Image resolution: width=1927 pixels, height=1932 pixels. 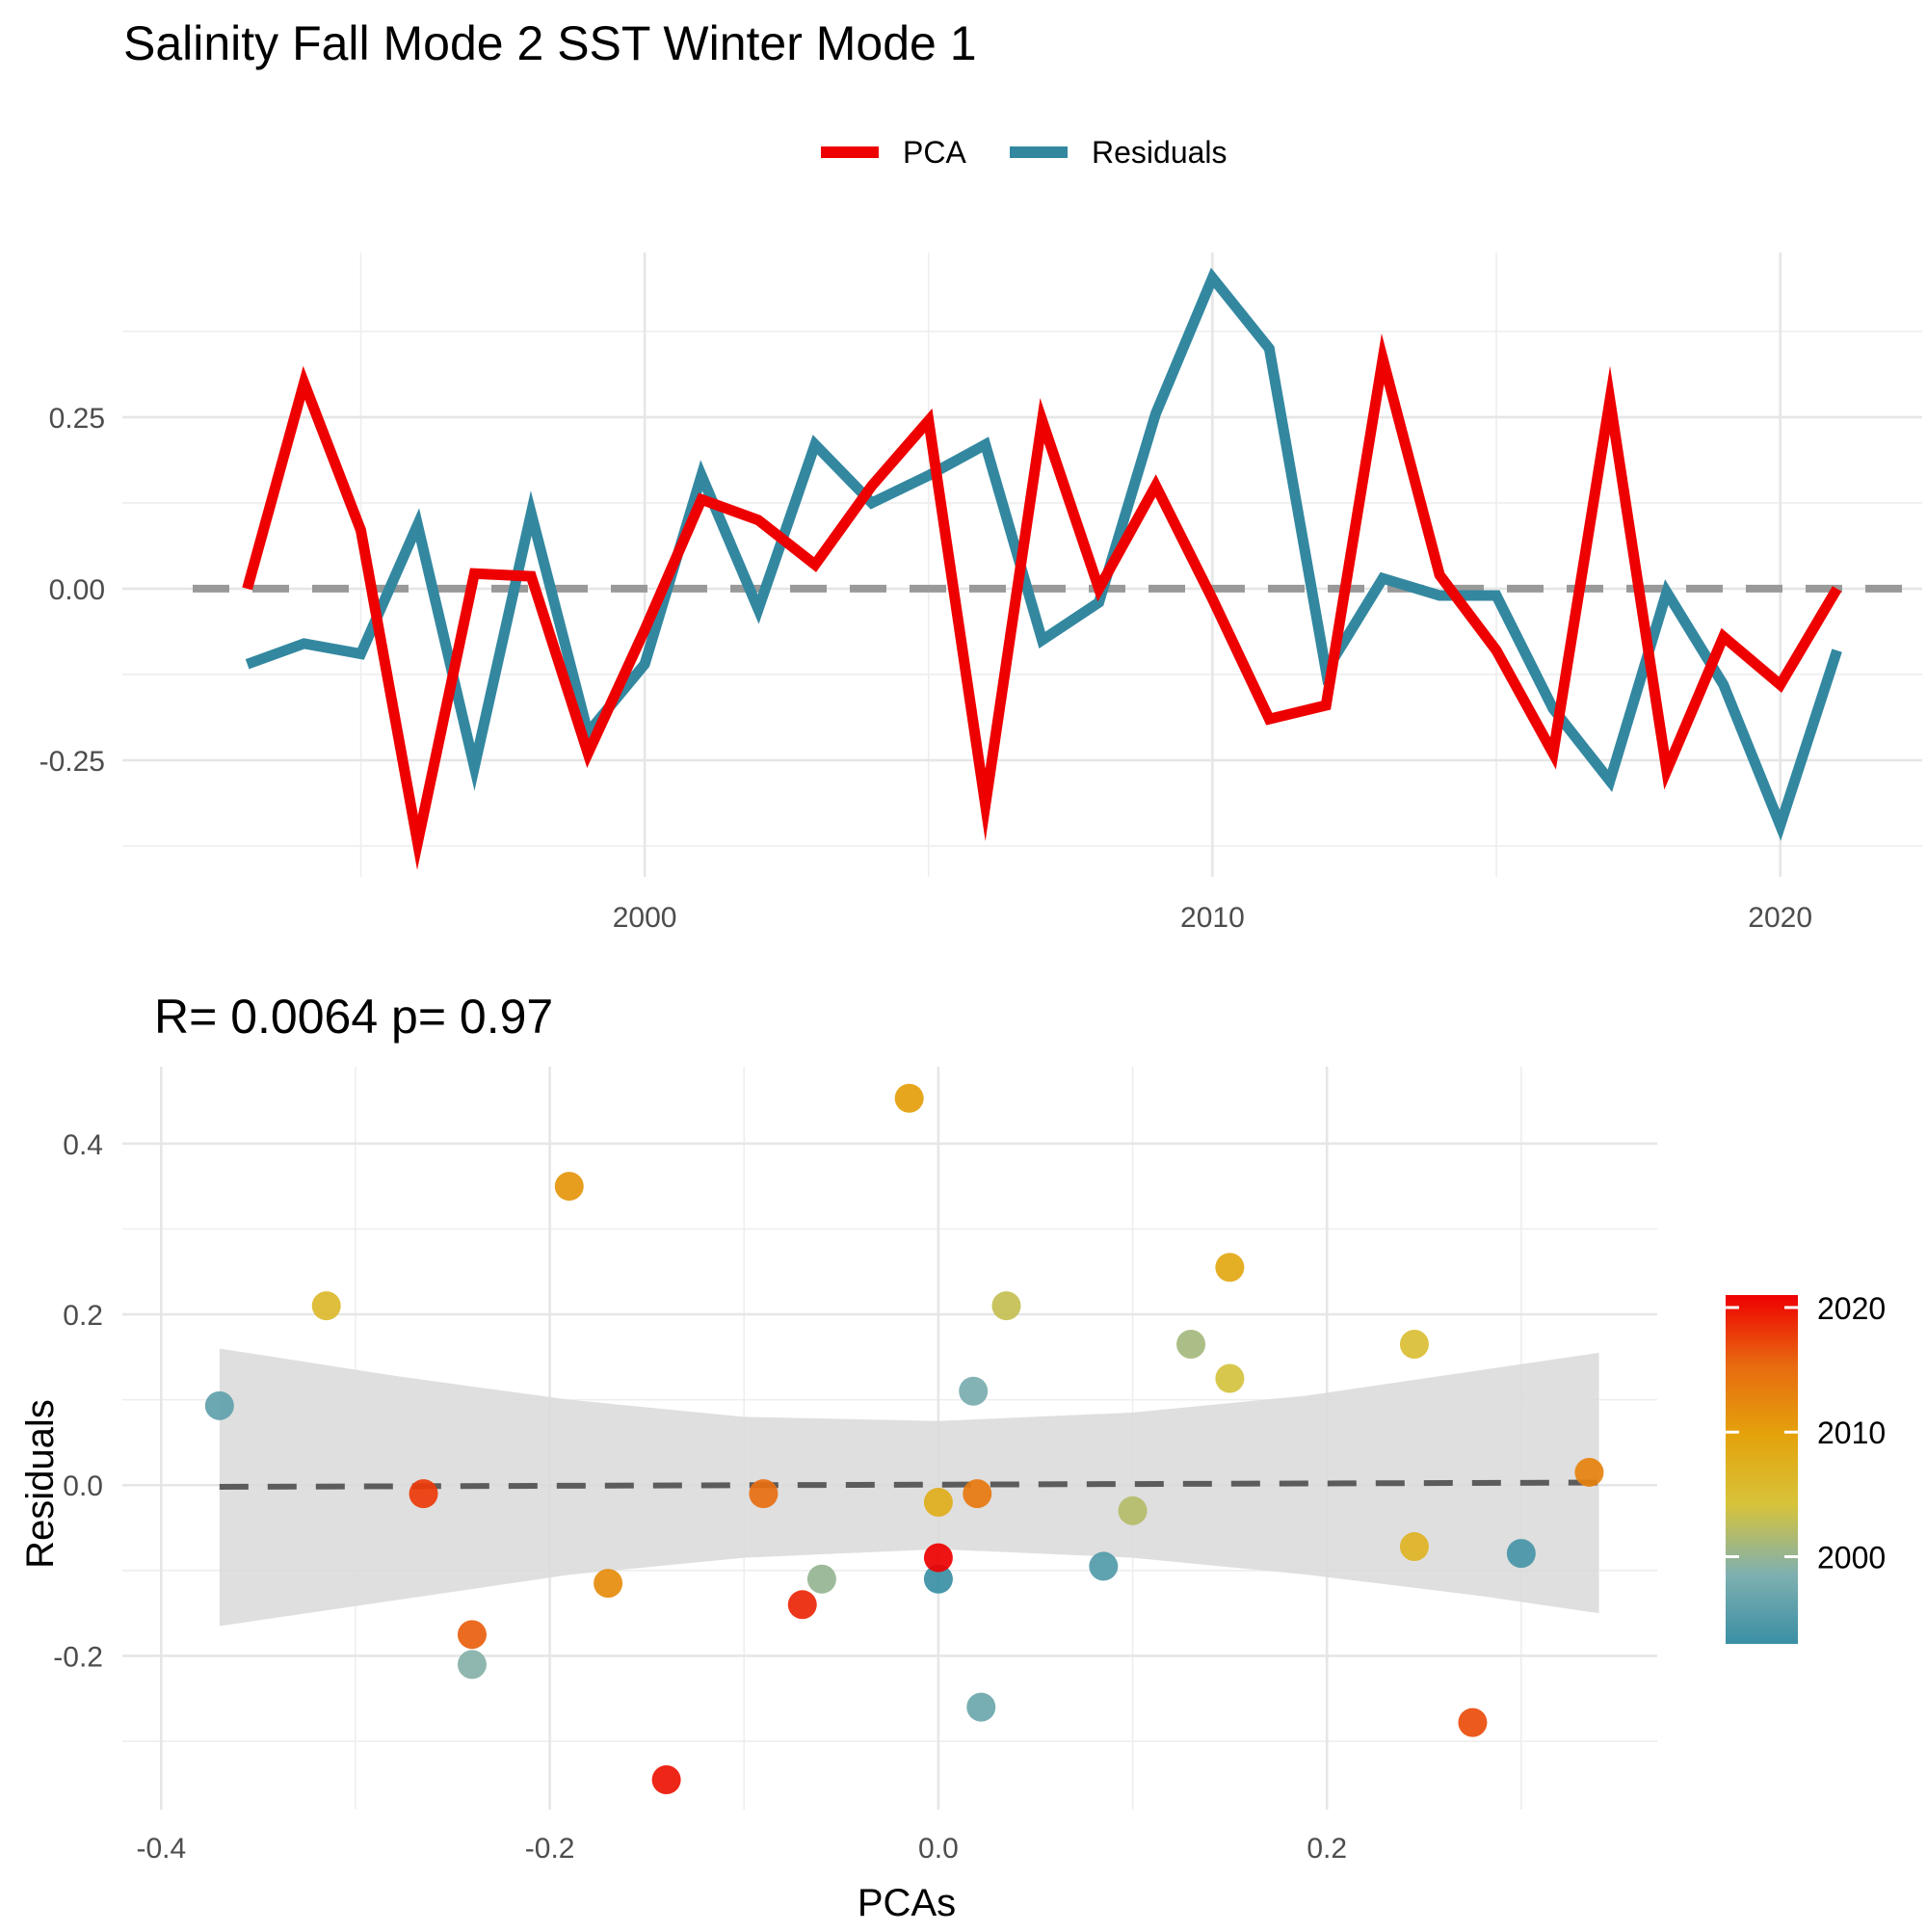 I want to click on regression-fit-line, so click(x=909, y=1485).